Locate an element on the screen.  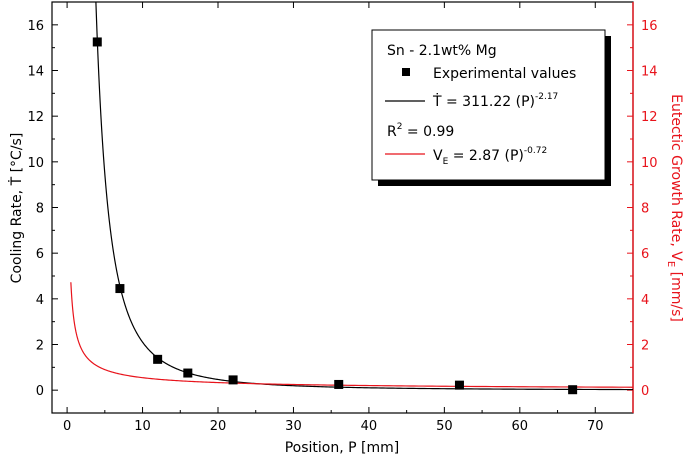
legend-box is located at coordinates (488, 105).